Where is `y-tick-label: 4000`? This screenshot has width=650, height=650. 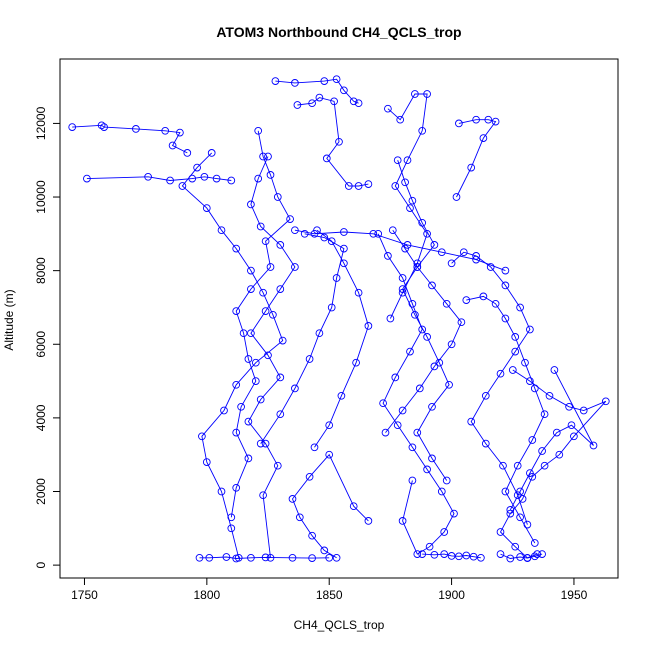
y-tick-label: 4000 is located at coordinates (41, 417).